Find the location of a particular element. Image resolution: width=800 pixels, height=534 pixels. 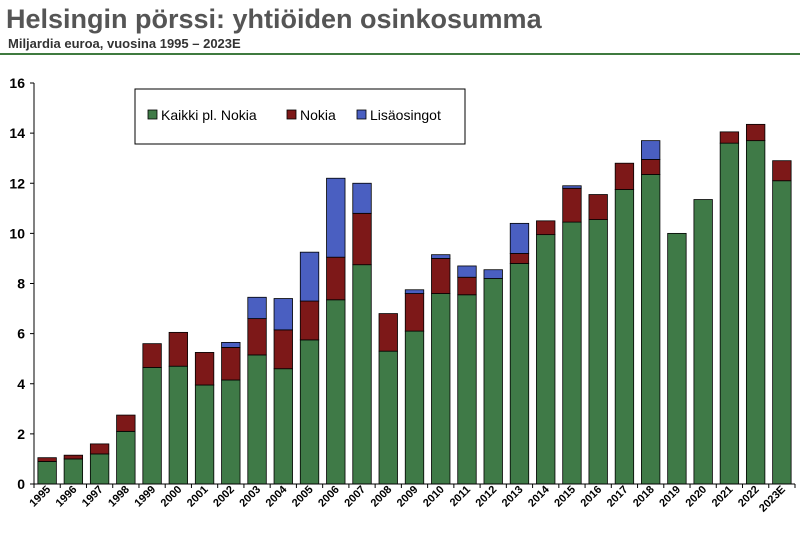

x-tick-label: 1995 is located at coordinates (40, 497).